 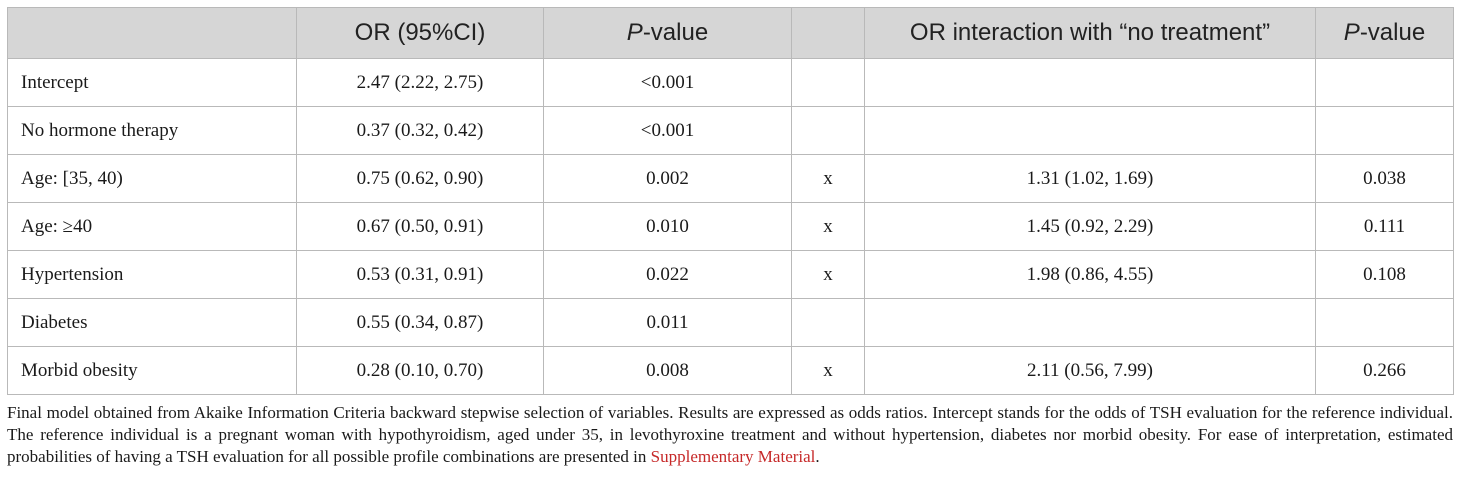 I want to click on row-or-interaction: 1.98 (0.86, 4.55), so click(x=1090, y=274).